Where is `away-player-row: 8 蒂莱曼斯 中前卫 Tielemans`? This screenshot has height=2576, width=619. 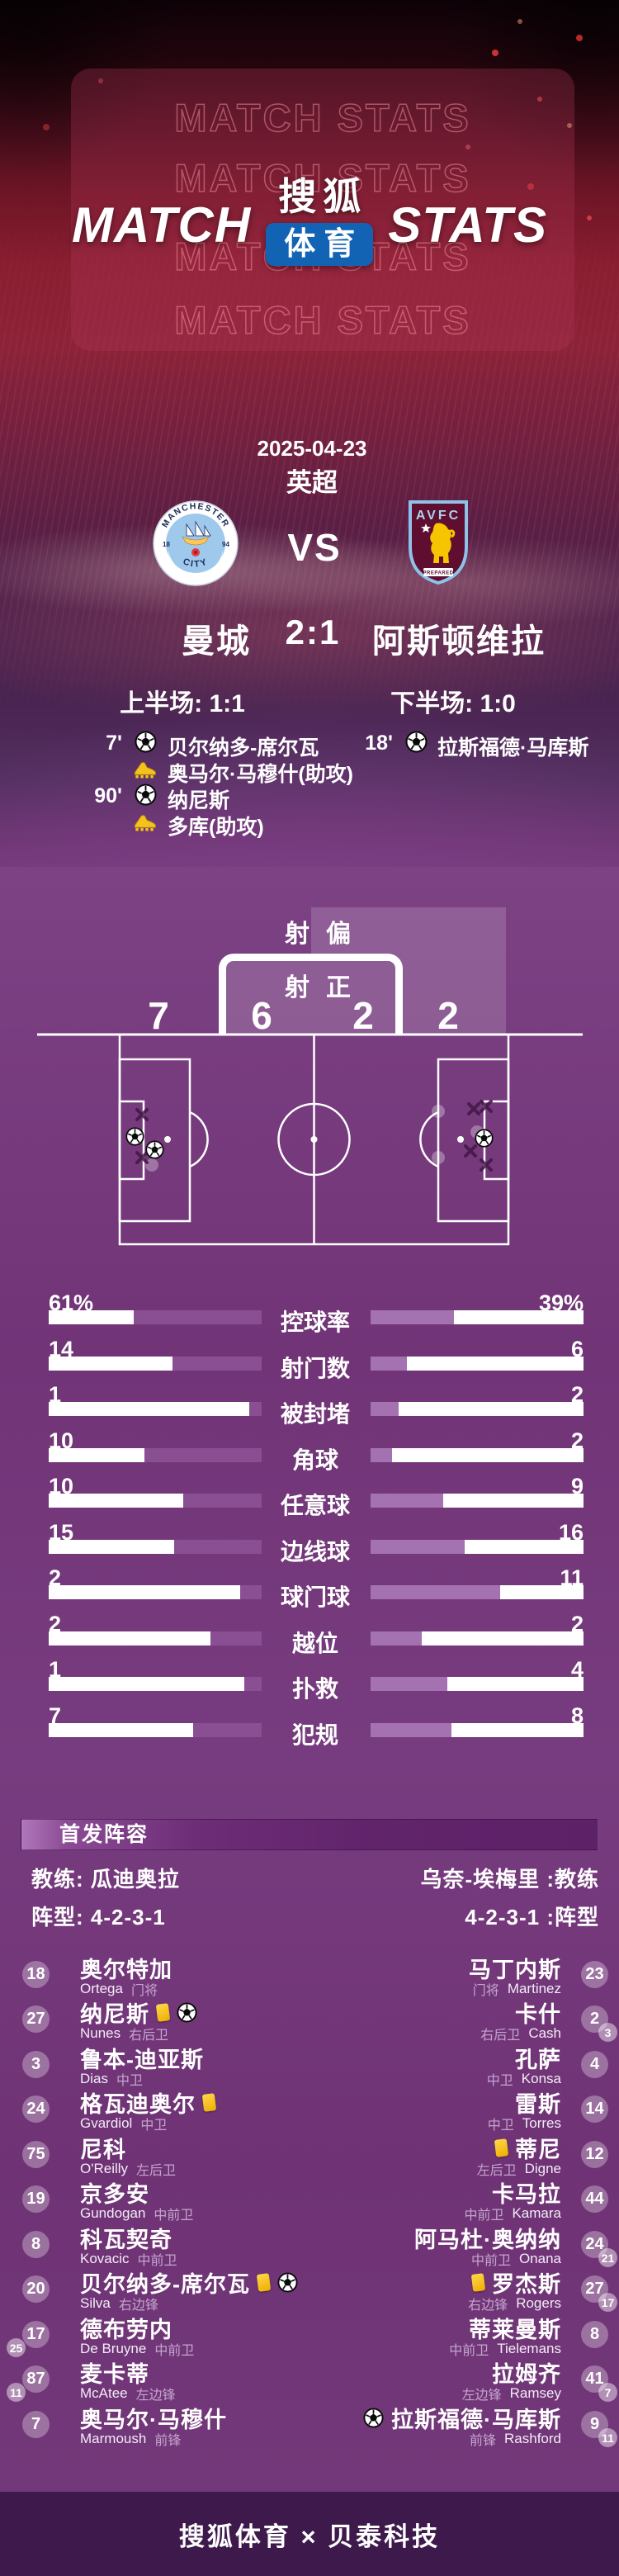
away-player-row: 8 蒂莱曼斯 中前卫 Tielemans is located at coordinates (309, 2336).